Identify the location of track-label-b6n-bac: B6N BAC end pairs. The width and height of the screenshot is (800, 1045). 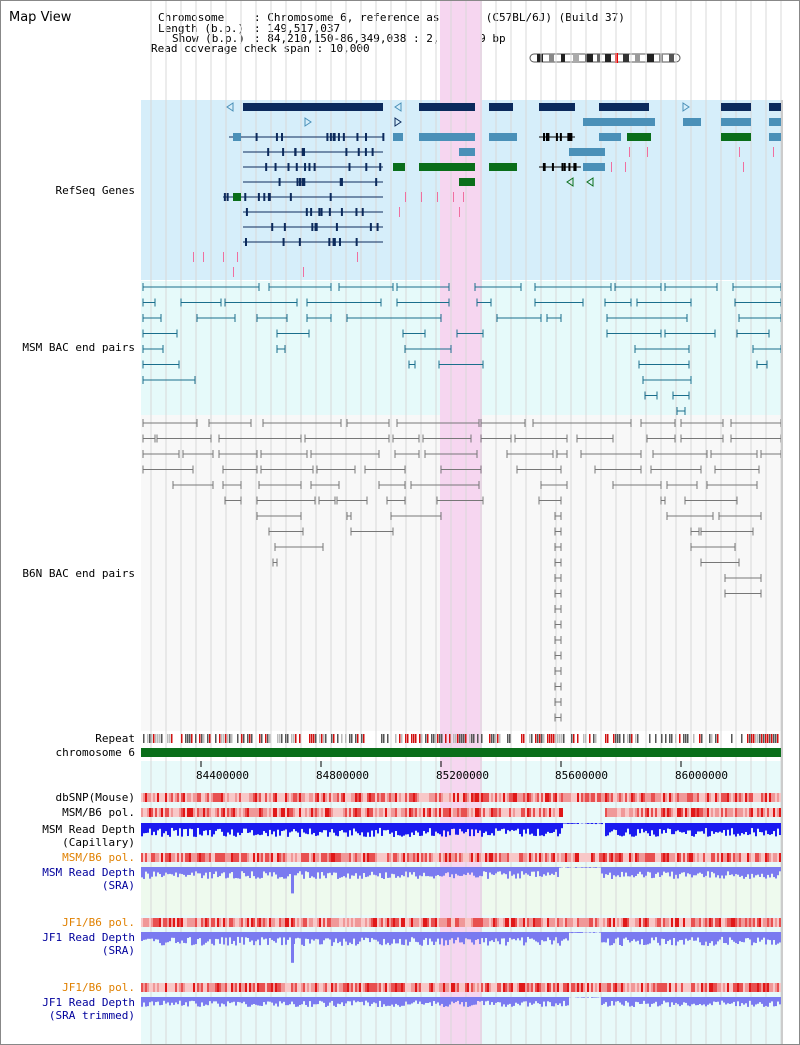
(78, 573).